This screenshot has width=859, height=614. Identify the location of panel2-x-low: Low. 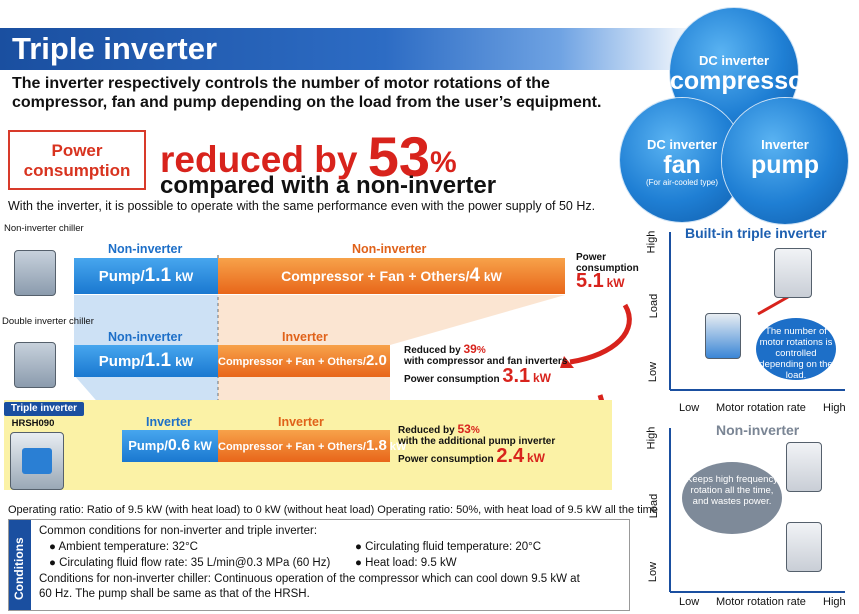
(689, 602).